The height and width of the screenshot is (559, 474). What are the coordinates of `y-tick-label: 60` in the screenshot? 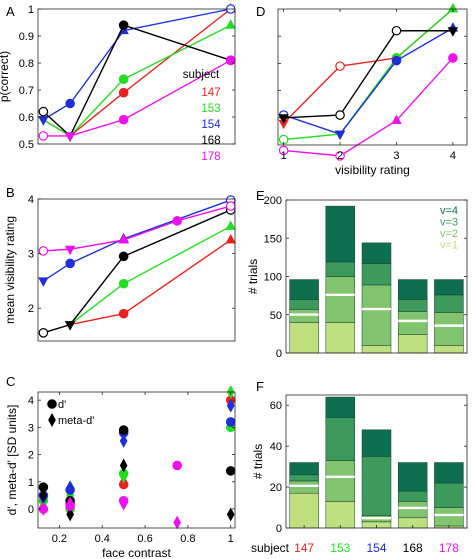 It's located at (276, 406).